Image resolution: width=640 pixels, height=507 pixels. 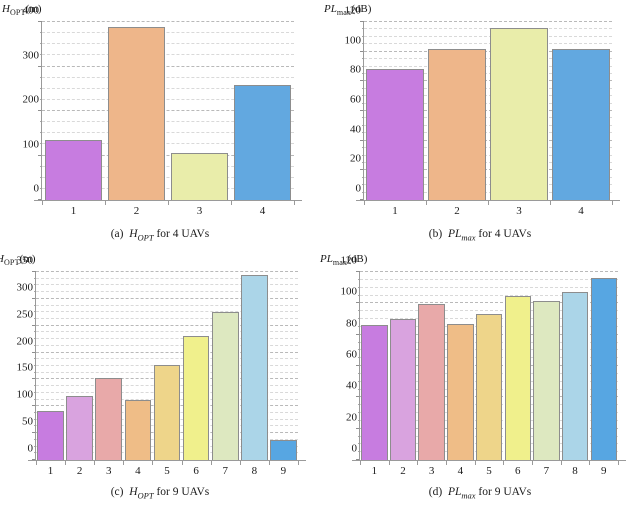 I want to click on y-tick-label: 300, so click(x=31, y=55).